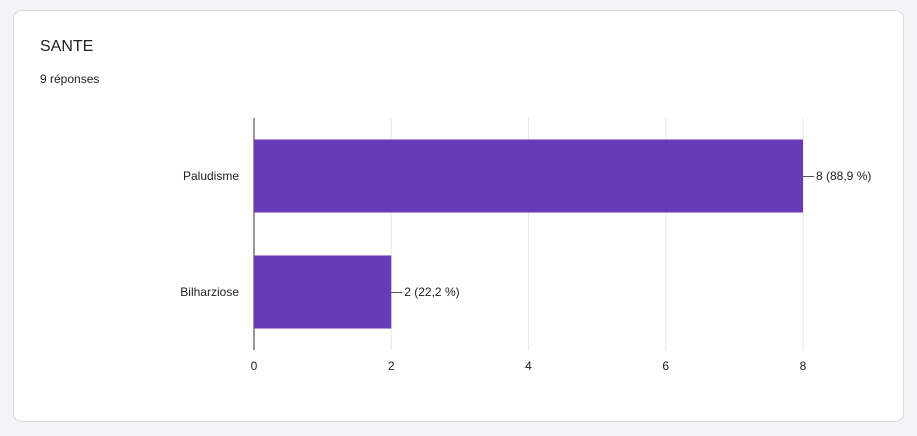 This screenshot has width=917, height=436. Describe the element at coordinates (209, 292) in the screenshot. I see `y-tick-label: Bilharziose` at that location.